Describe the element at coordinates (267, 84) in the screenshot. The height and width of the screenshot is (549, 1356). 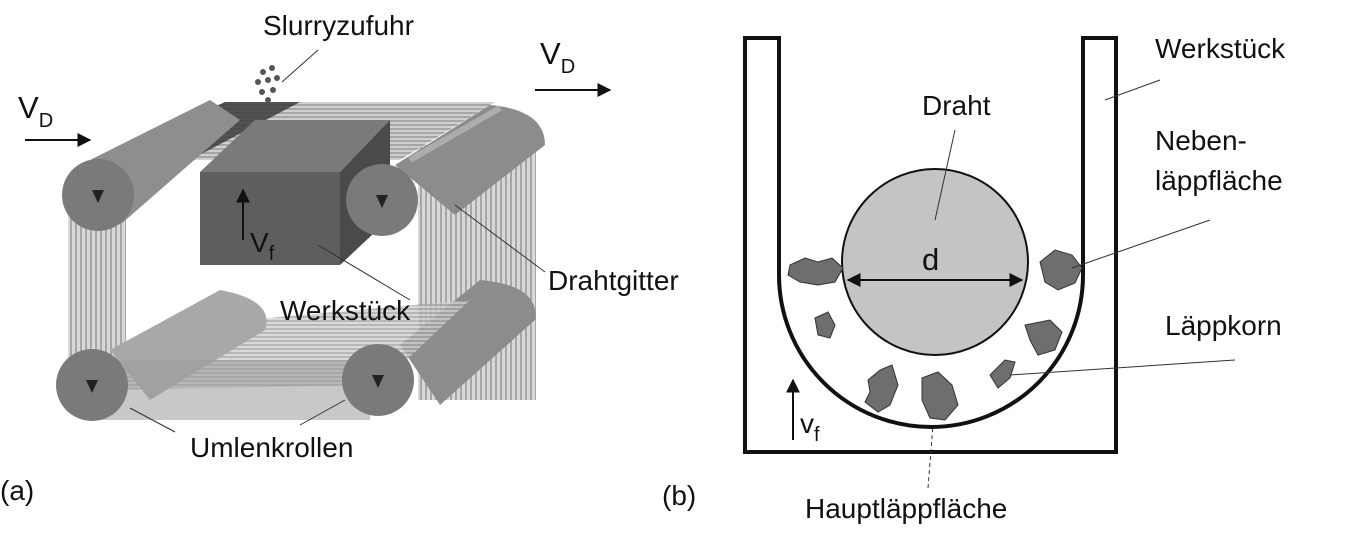
I see `slurry-drops` at that location.